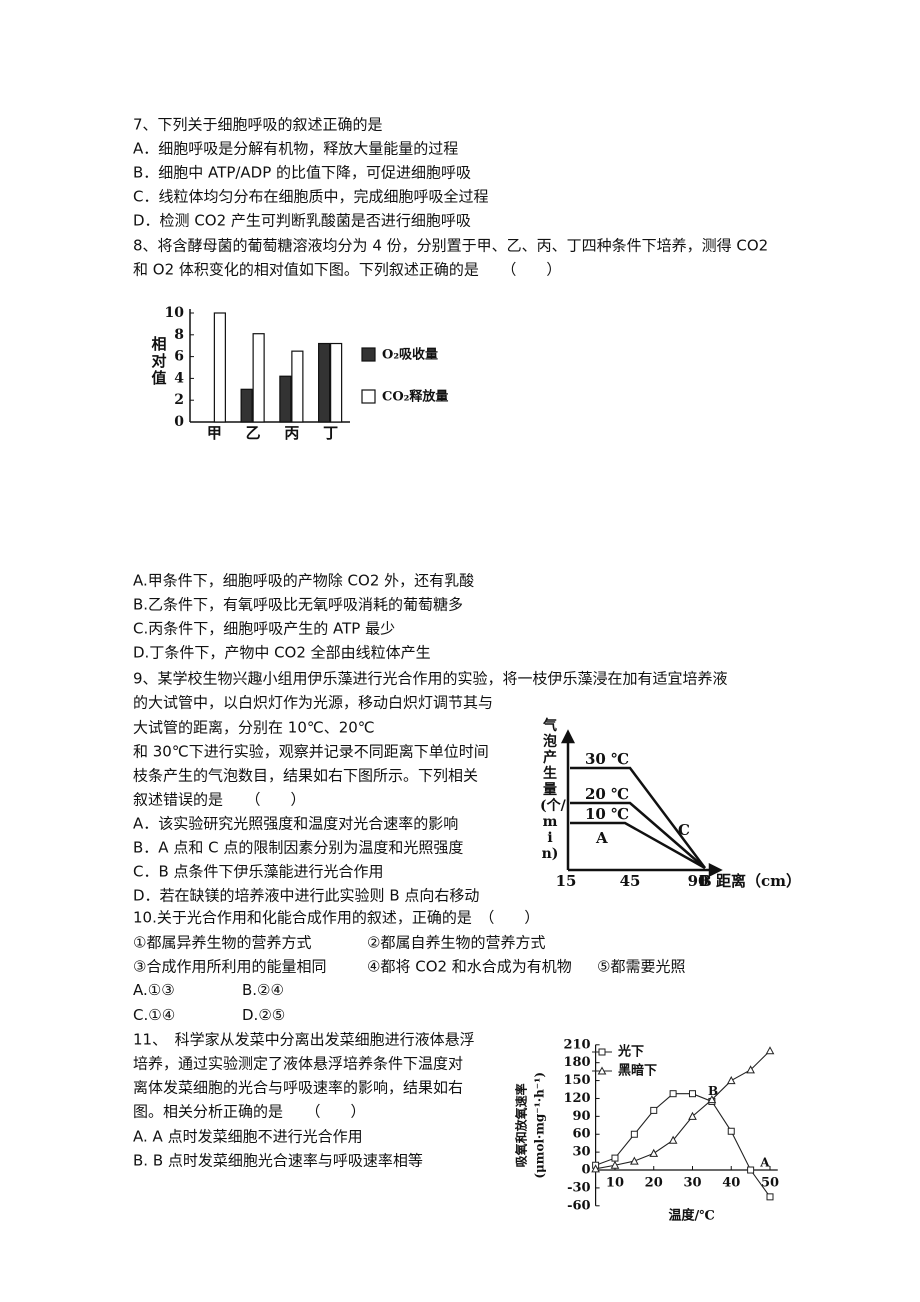  What do you see at coordinates (579, 1187) in the screenshot?
I see `y-tick-label: -30` at bounding box center [579, 1187].